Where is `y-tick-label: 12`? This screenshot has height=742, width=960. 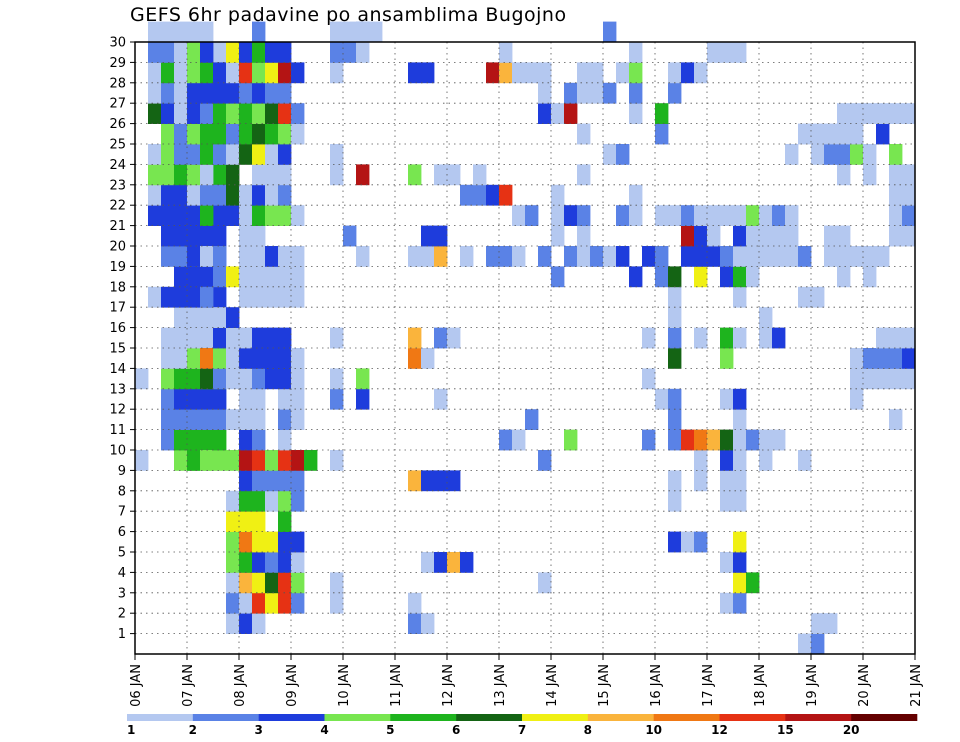
y-tick-label: 12 is located at coordinates (117, 410).